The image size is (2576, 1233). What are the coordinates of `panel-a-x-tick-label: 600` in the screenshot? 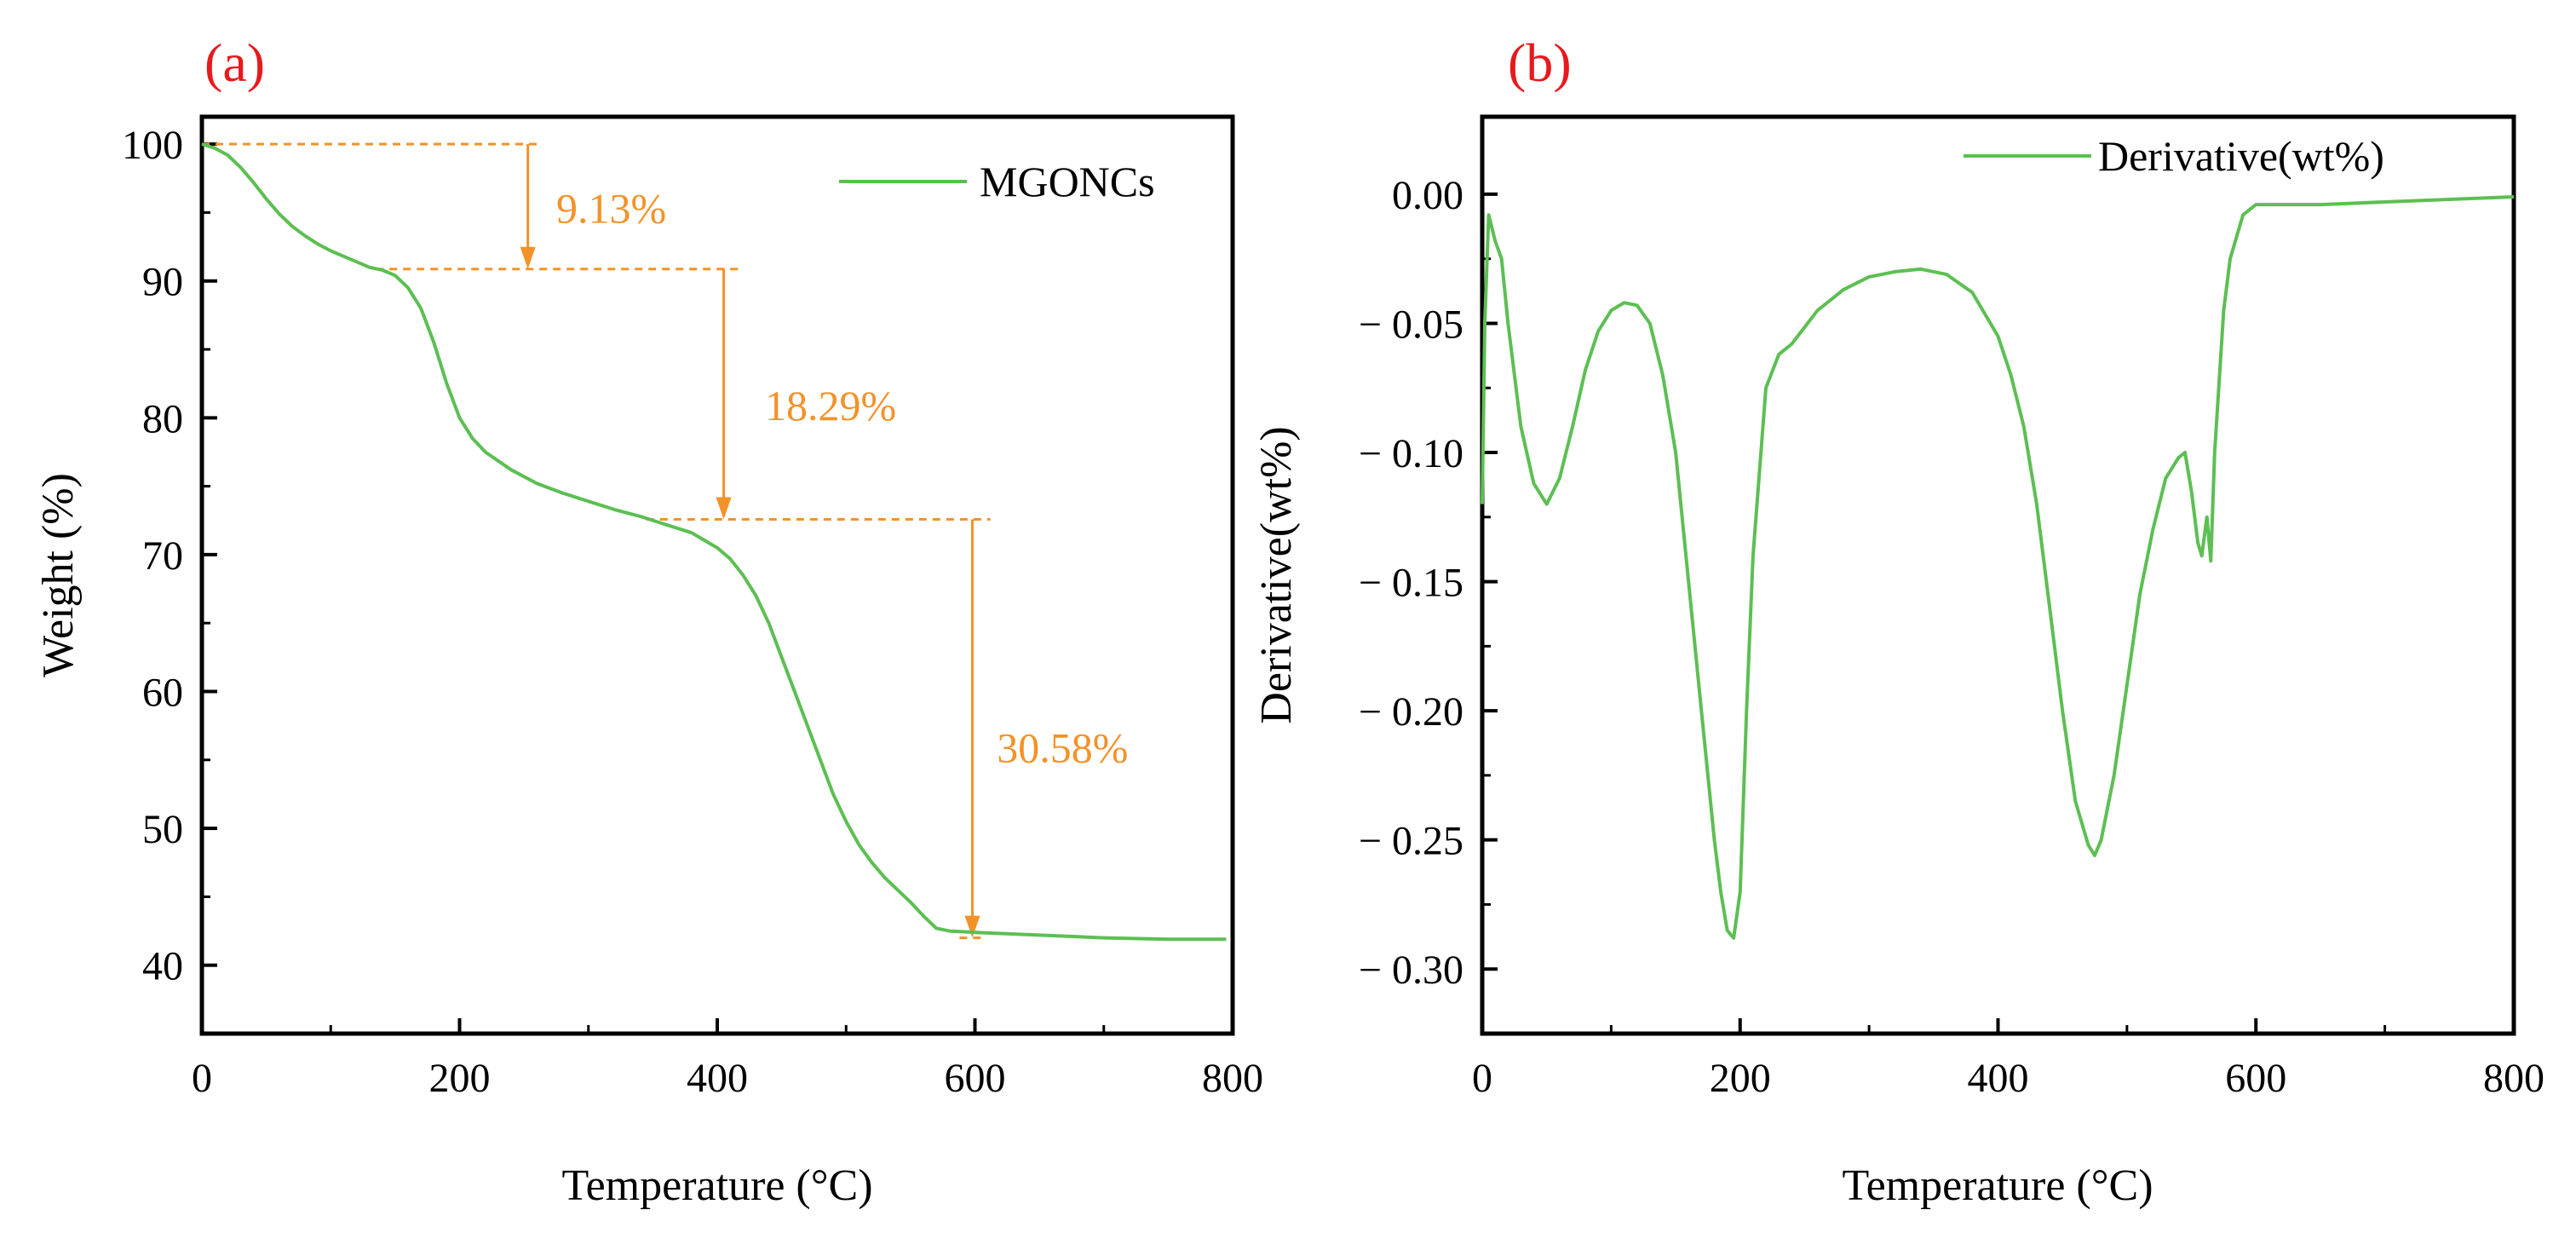 It's located at (975, 1078).